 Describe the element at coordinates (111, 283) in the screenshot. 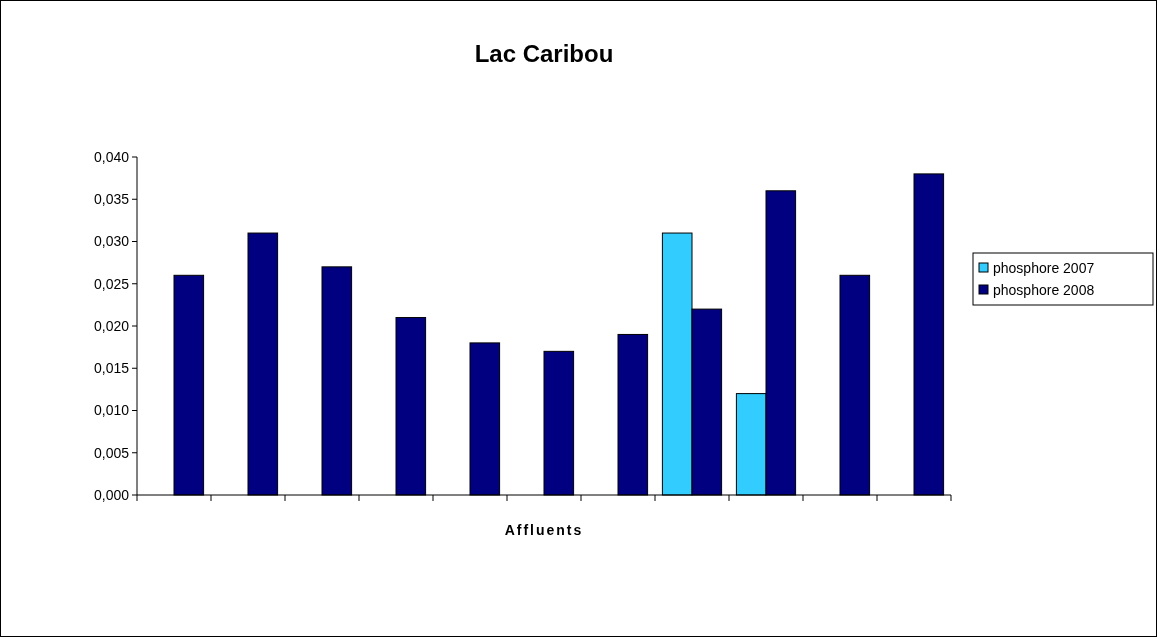

I see `y-tick-label: 0,025` at that location.